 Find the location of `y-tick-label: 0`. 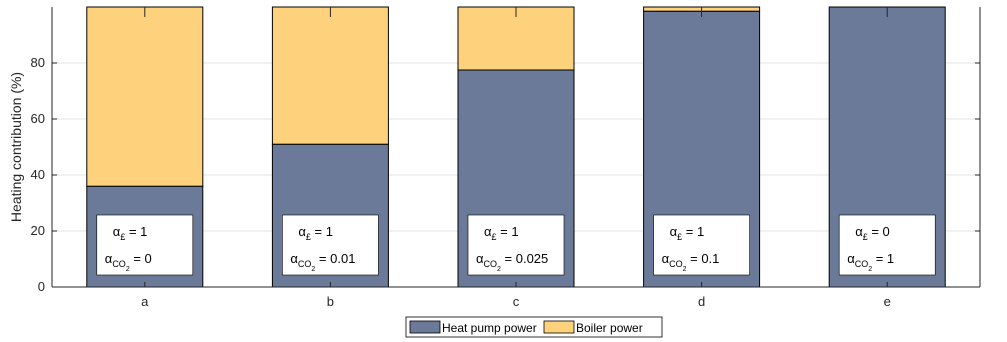

y-tick-label: 0 is located at coordinates (41, 286).